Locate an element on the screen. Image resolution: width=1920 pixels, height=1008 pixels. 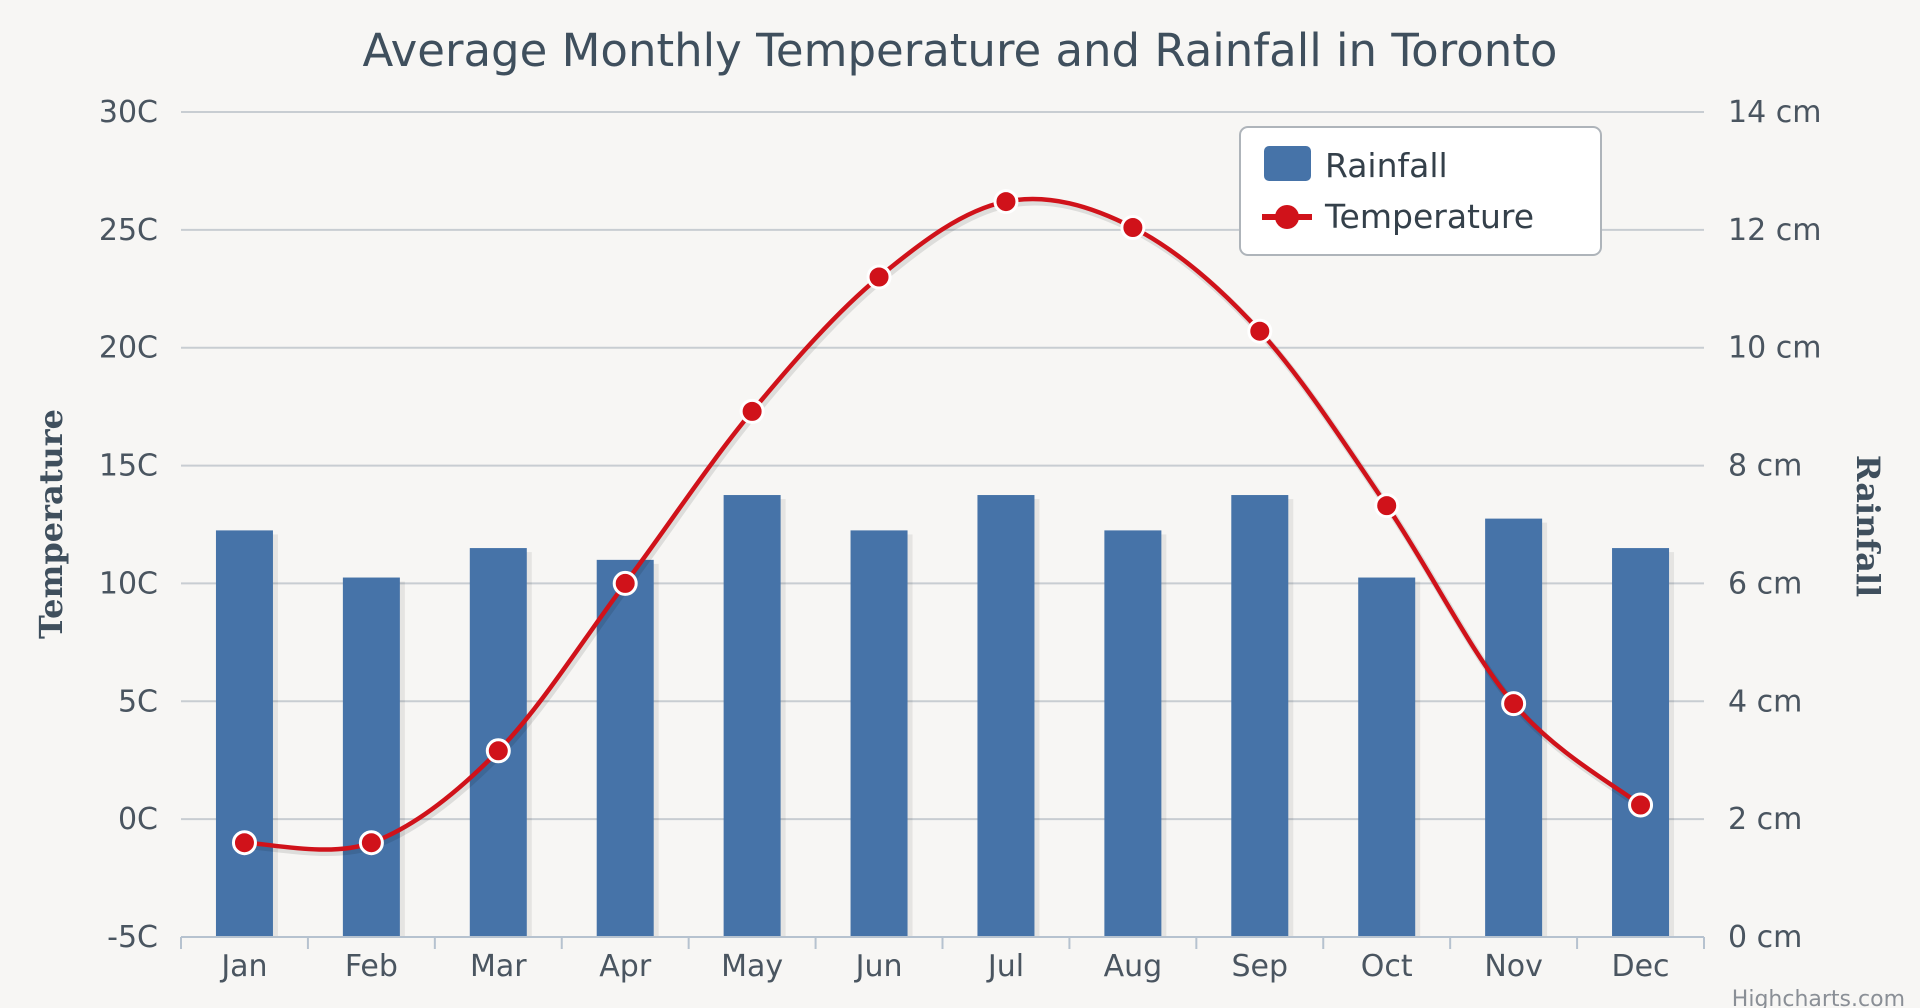
left-tick-label: 10C is located at coordinates (128, 583).